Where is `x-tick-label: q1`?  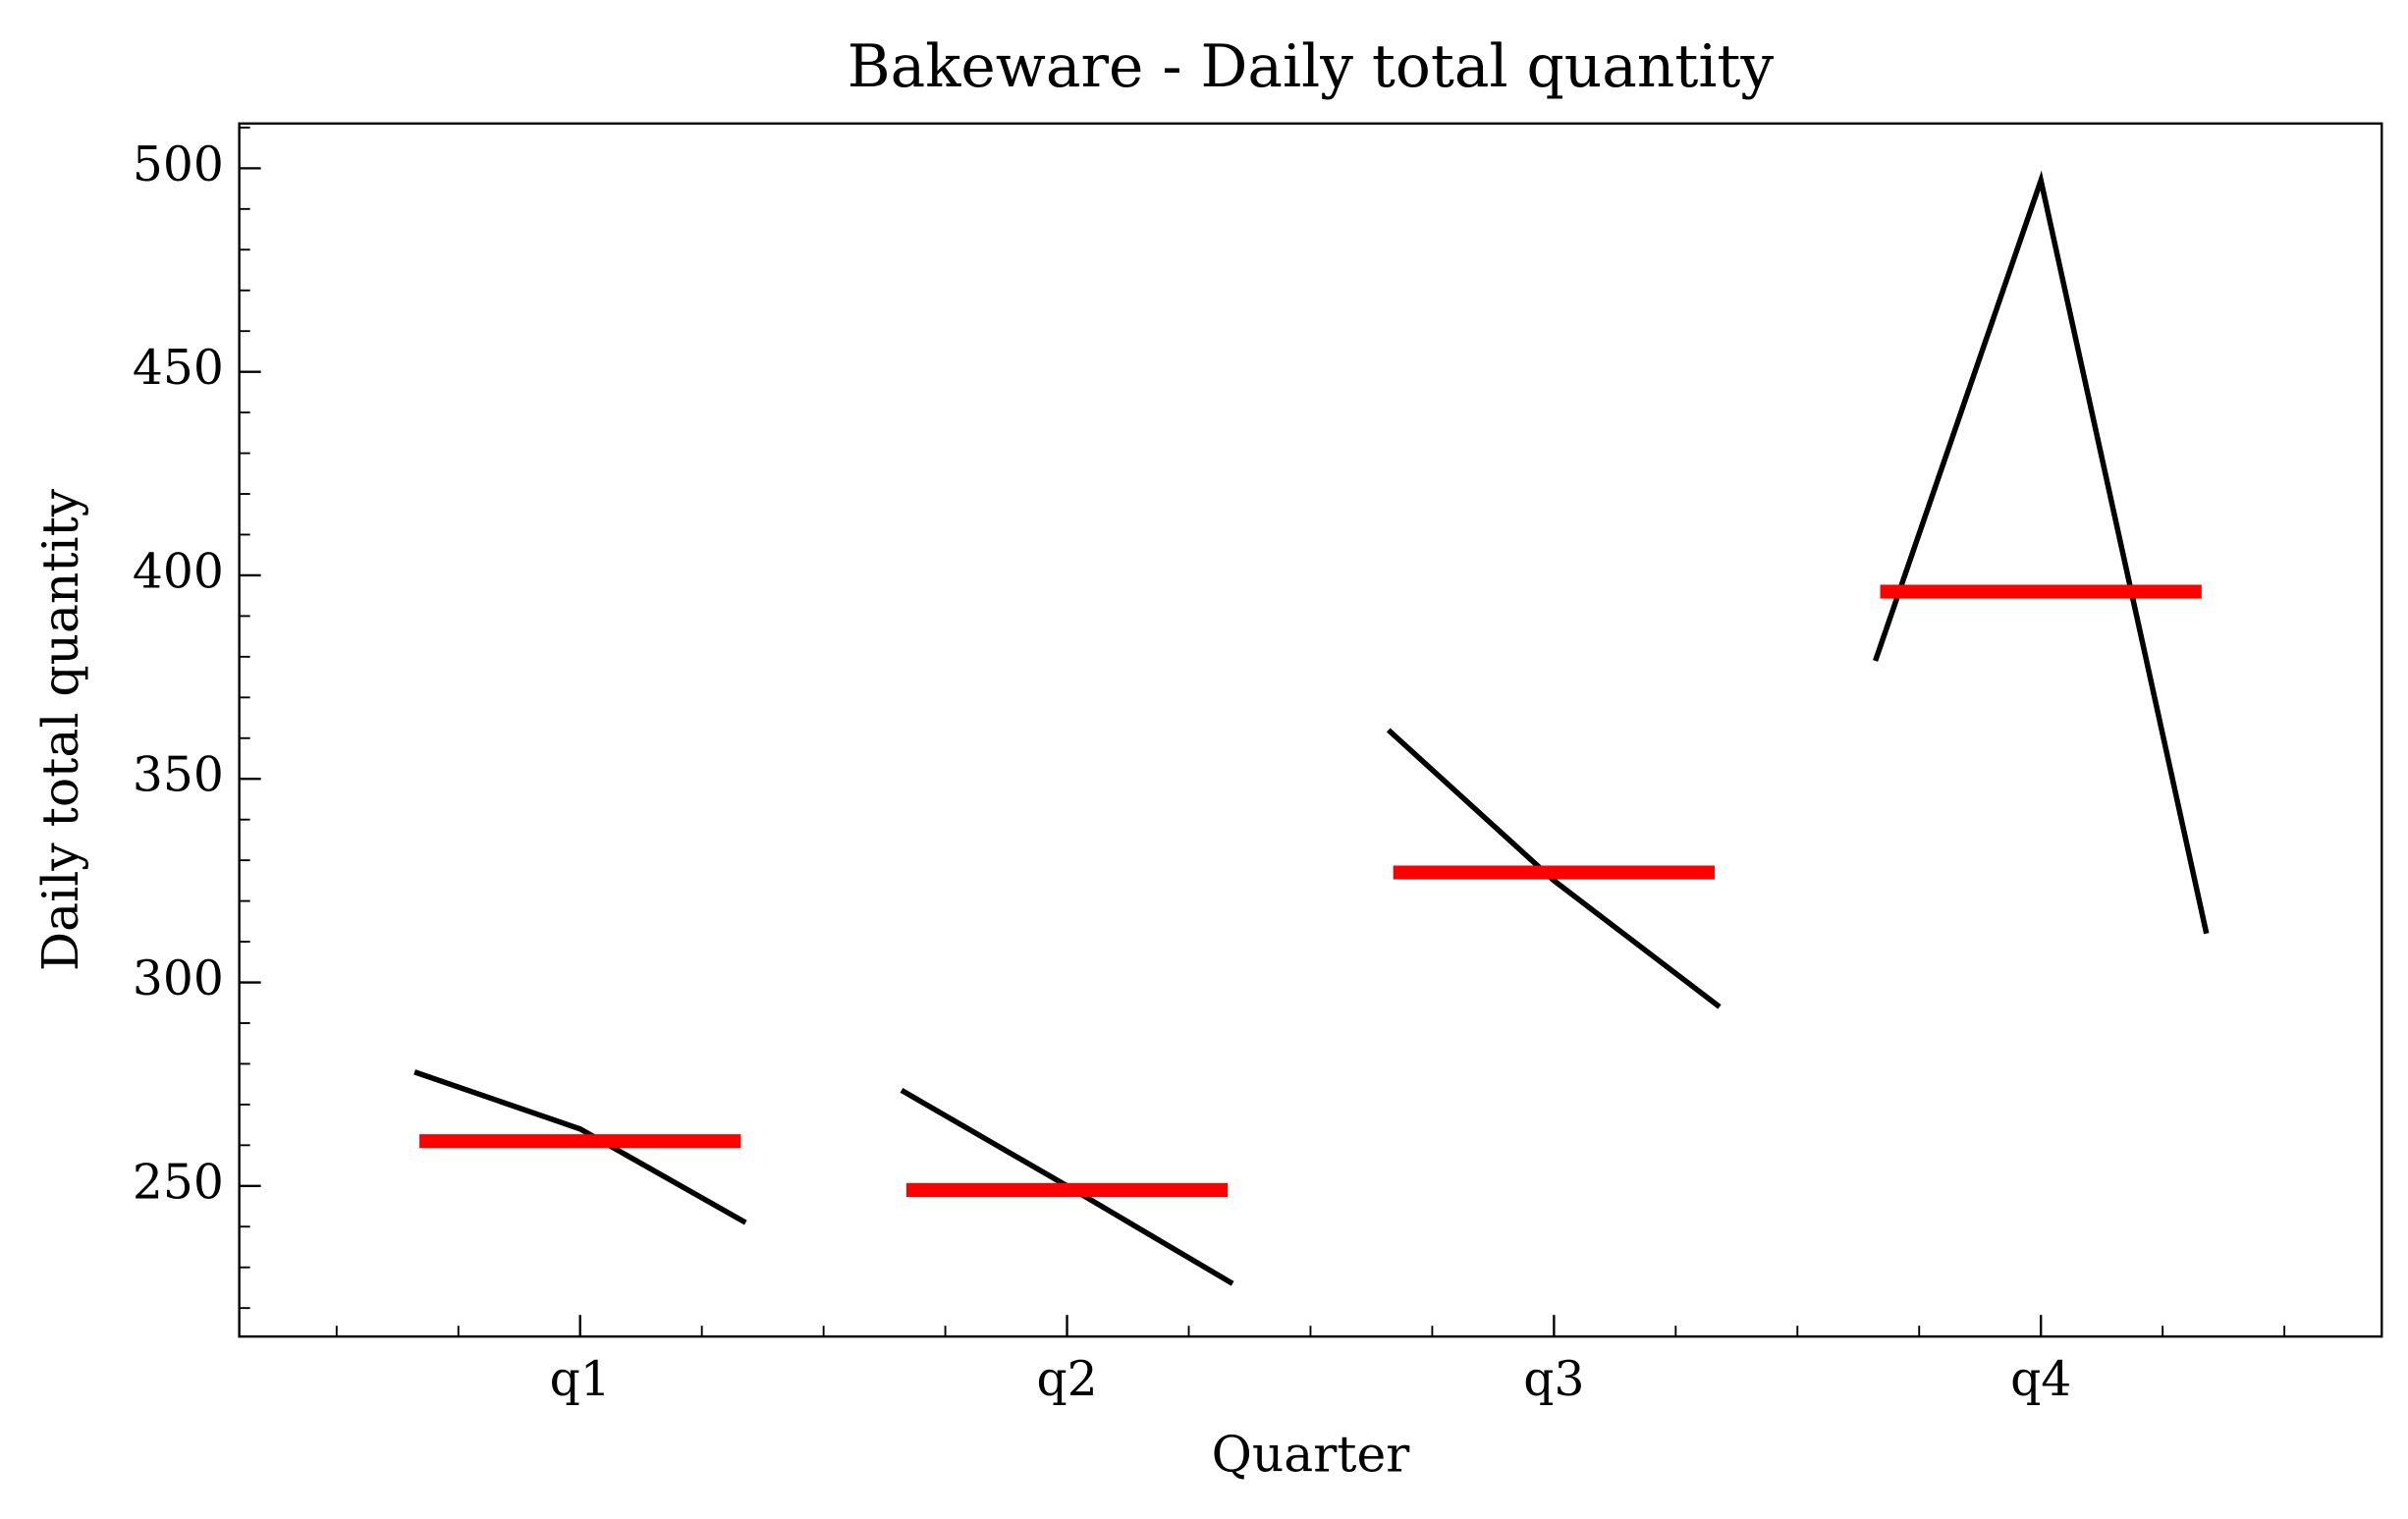
x-tick-label: q1 is located at coordinates (580, 1379).